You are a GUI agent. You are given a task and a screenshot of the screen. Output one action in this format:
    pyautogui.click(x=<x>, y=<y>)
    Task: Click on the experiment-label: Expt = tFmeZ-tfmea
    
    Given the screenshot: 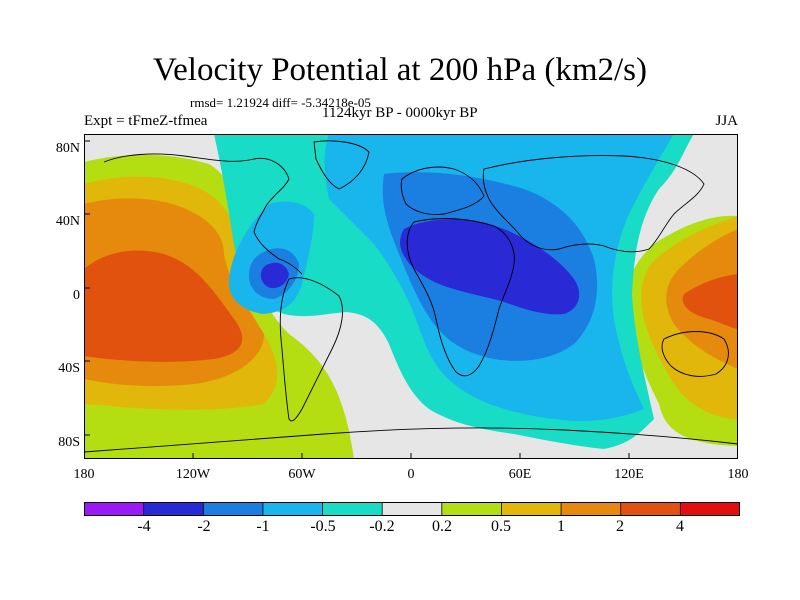 What is the action you would take?
    pyautogui.click(x=146, y=121)
    